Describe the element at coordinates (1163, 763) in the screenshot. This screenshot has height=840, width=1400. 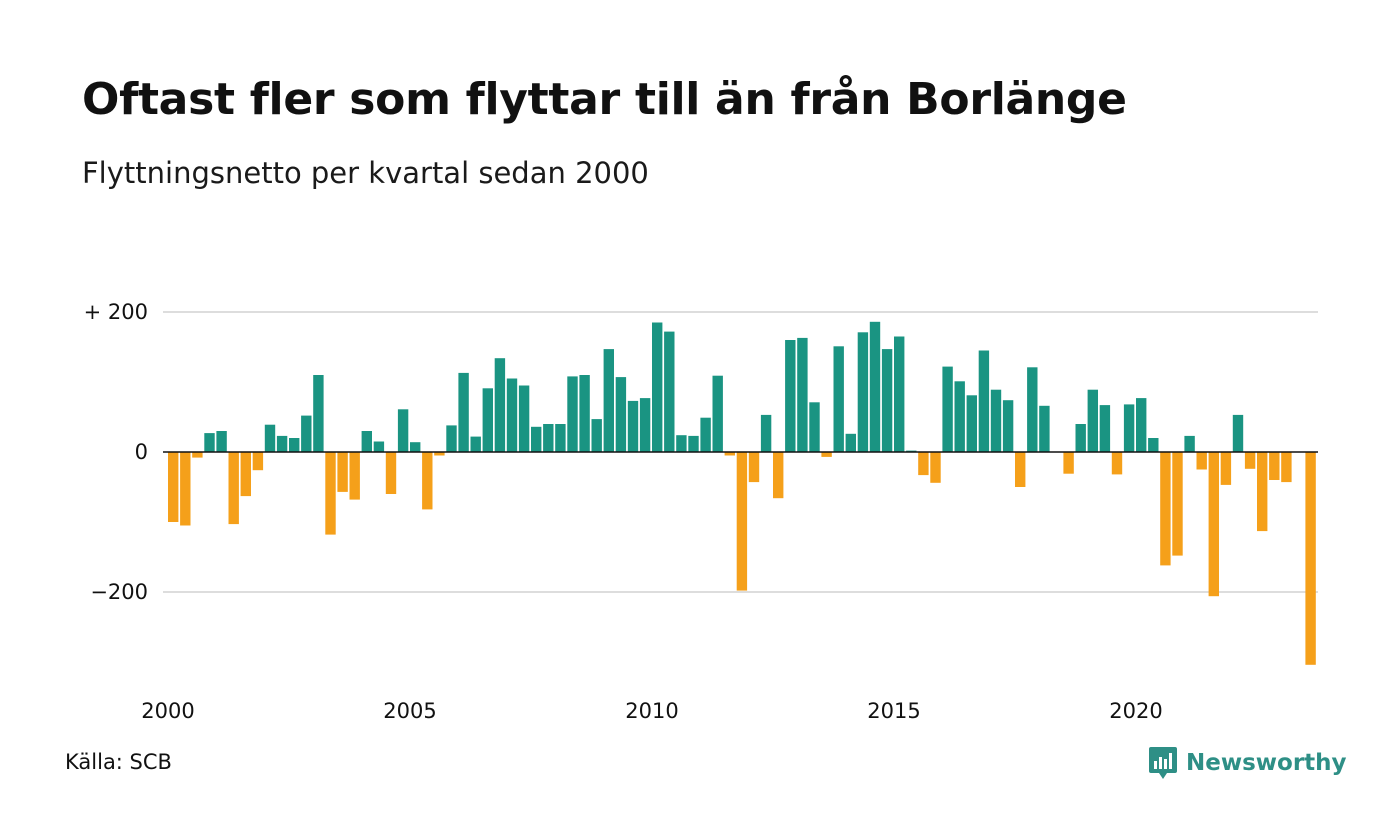
I see `newsworthy-logo-icon` at that location.